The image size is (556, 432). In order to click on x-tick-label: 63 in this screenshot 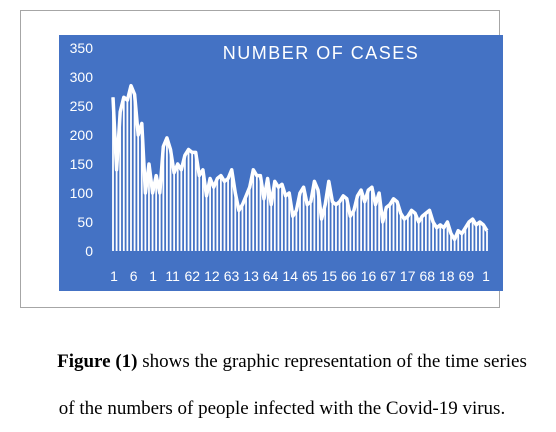, I will do `click(232, 276)`.